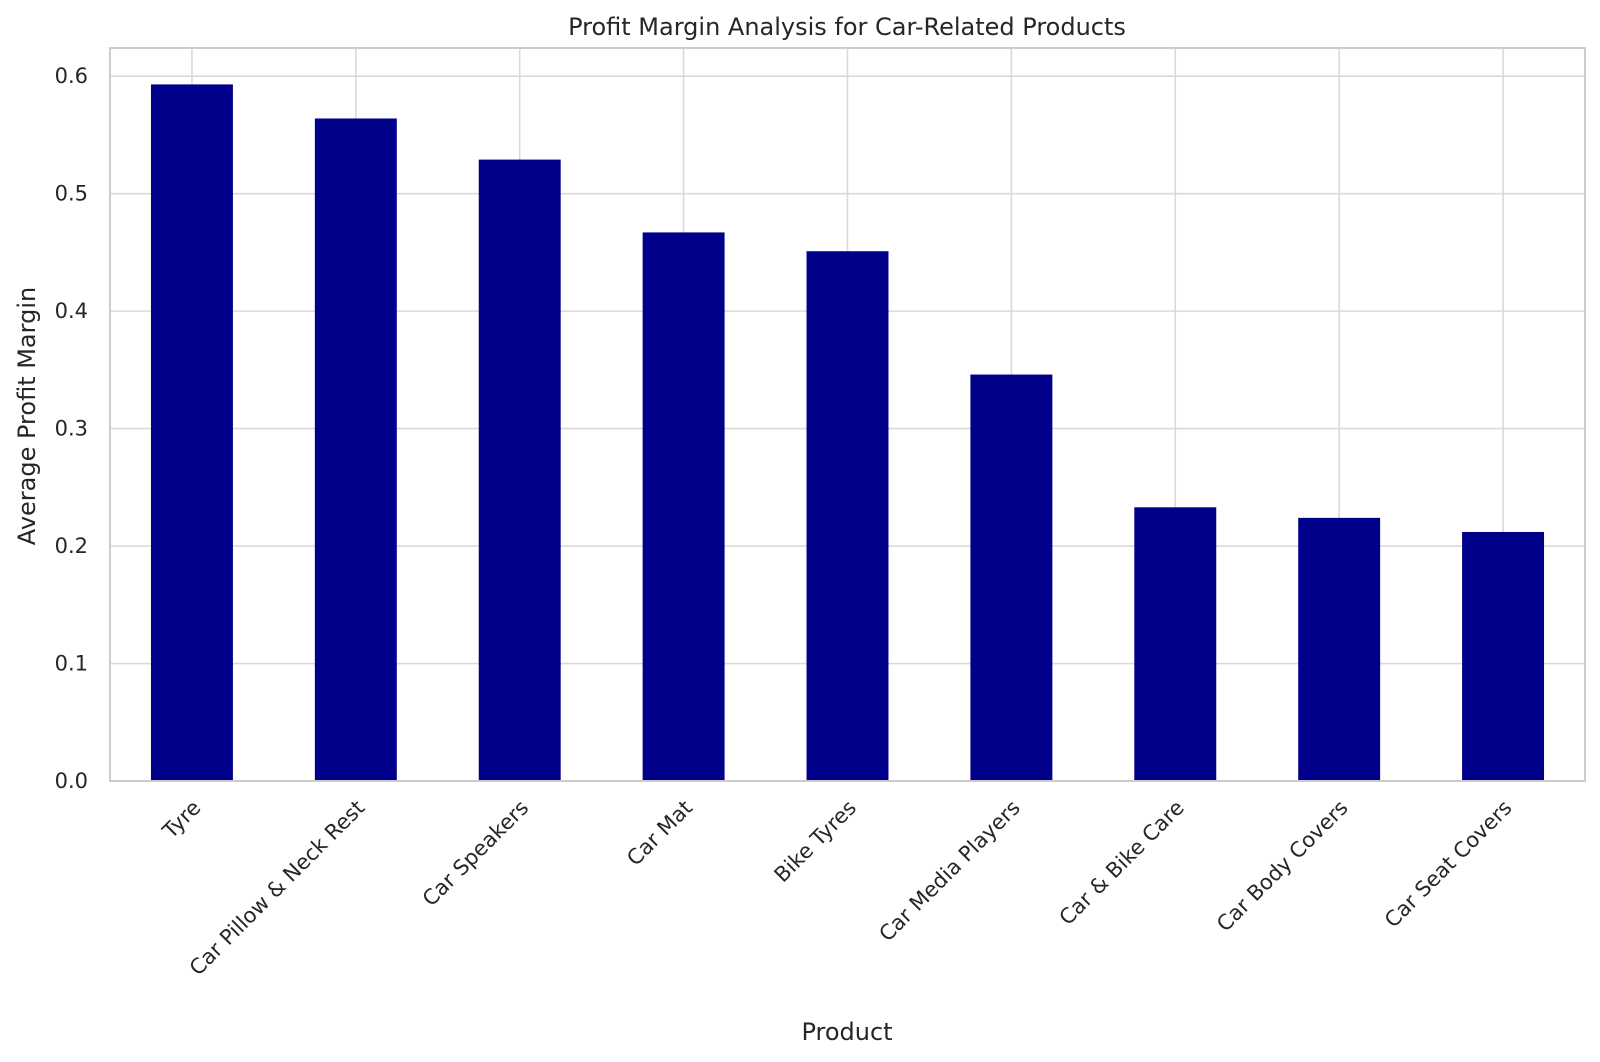 This screenshot has height=1062, width=1600. Describe the element at coordinates (71, 664) in the screenshot. I see `y-tick-label: 0.1` at that location.